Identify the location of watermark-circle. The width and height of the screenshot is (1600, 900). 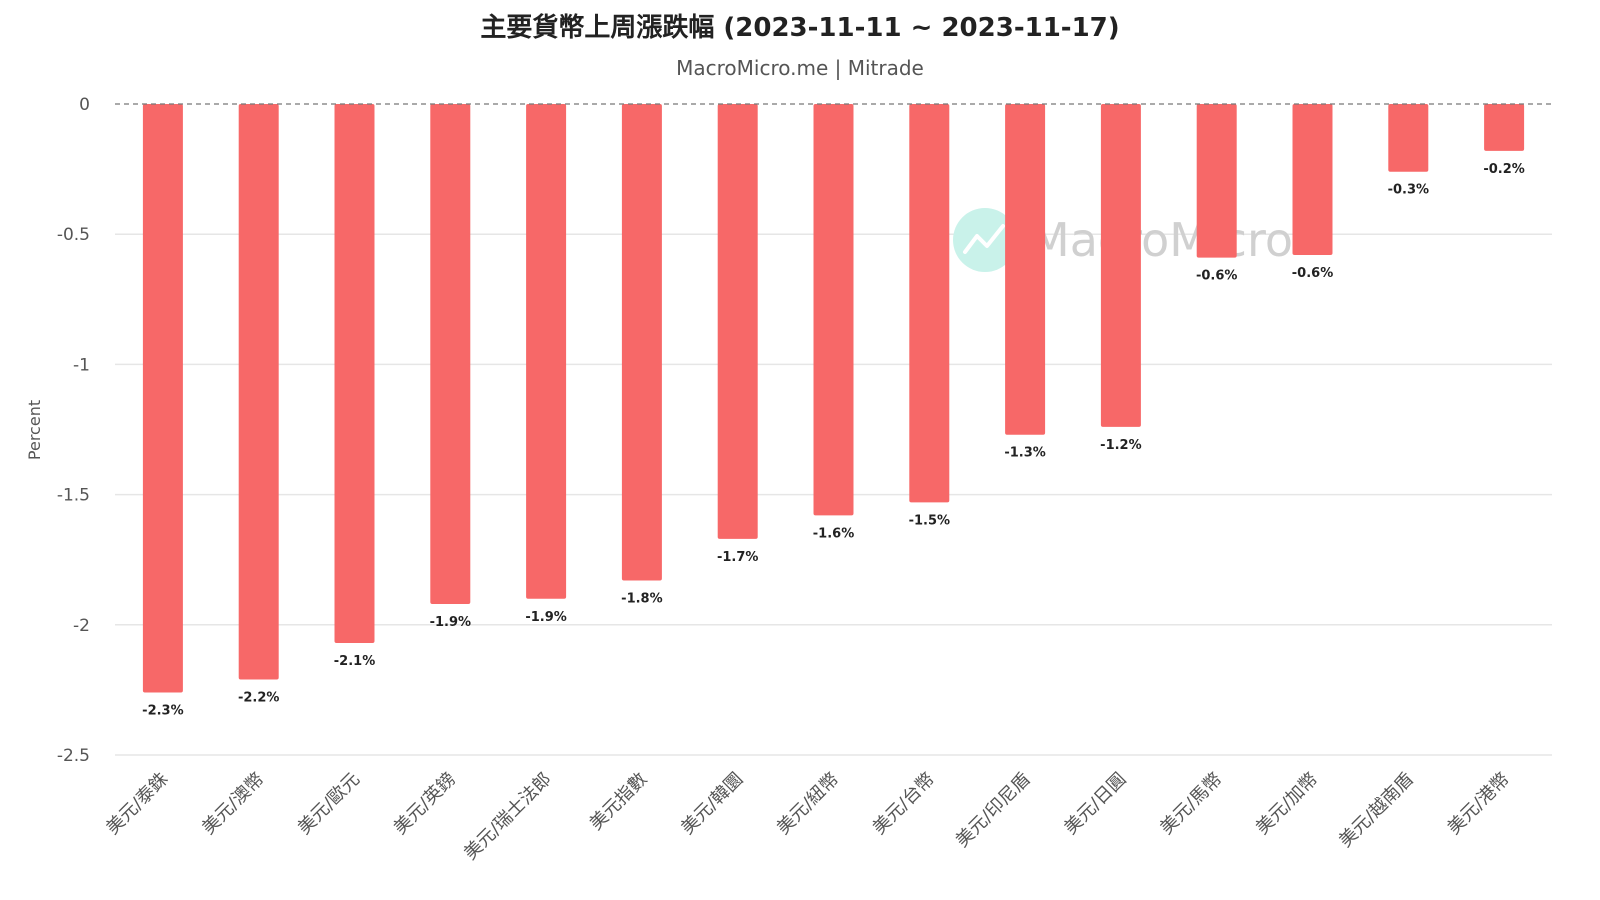
(985, 240).